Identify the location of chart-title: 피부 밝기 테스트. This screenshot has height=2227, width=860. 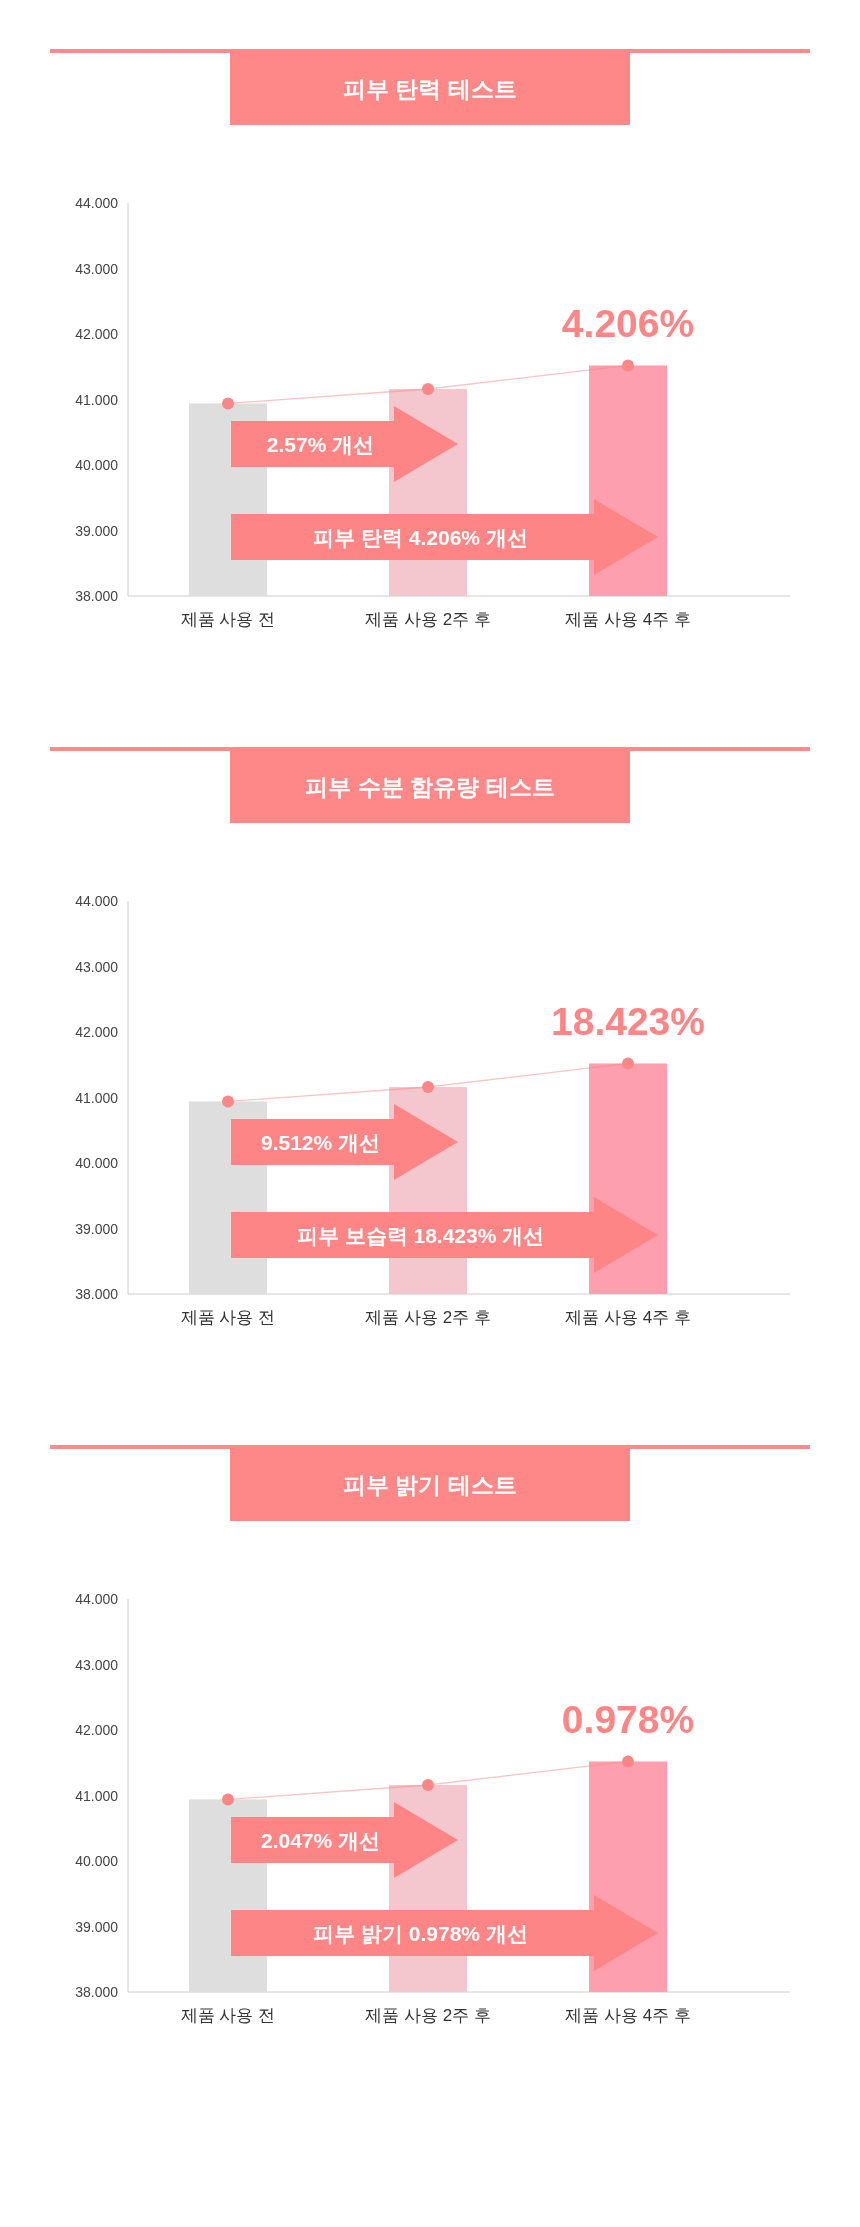
(430, 1485).